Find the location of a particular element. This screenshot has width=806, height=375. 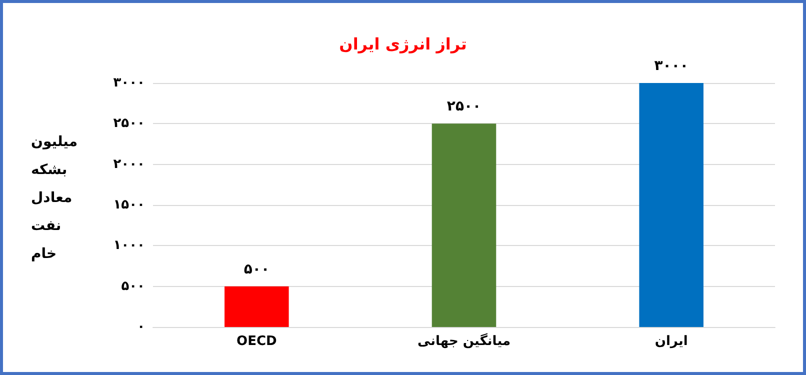

x-tick-label: ایران is located at coordinates (671, 341).